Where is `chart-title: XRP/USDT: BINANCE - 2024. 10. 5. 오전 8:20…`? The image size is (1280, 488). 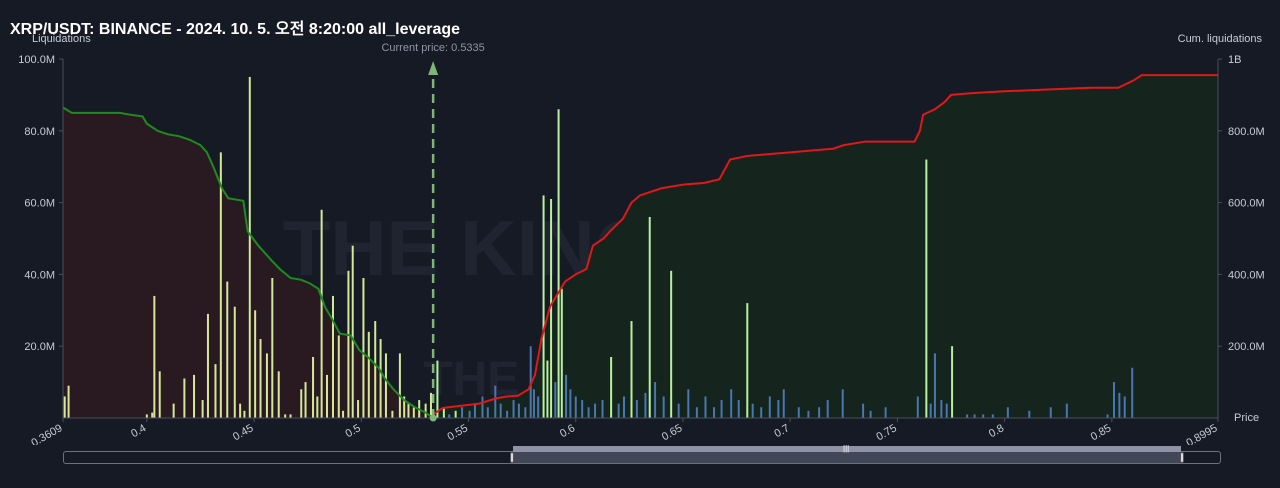 chart-title: XRP/USDT: BINANCE - 2024. 10. 5. 오전 8:20… is located at coordinates (235, 29).